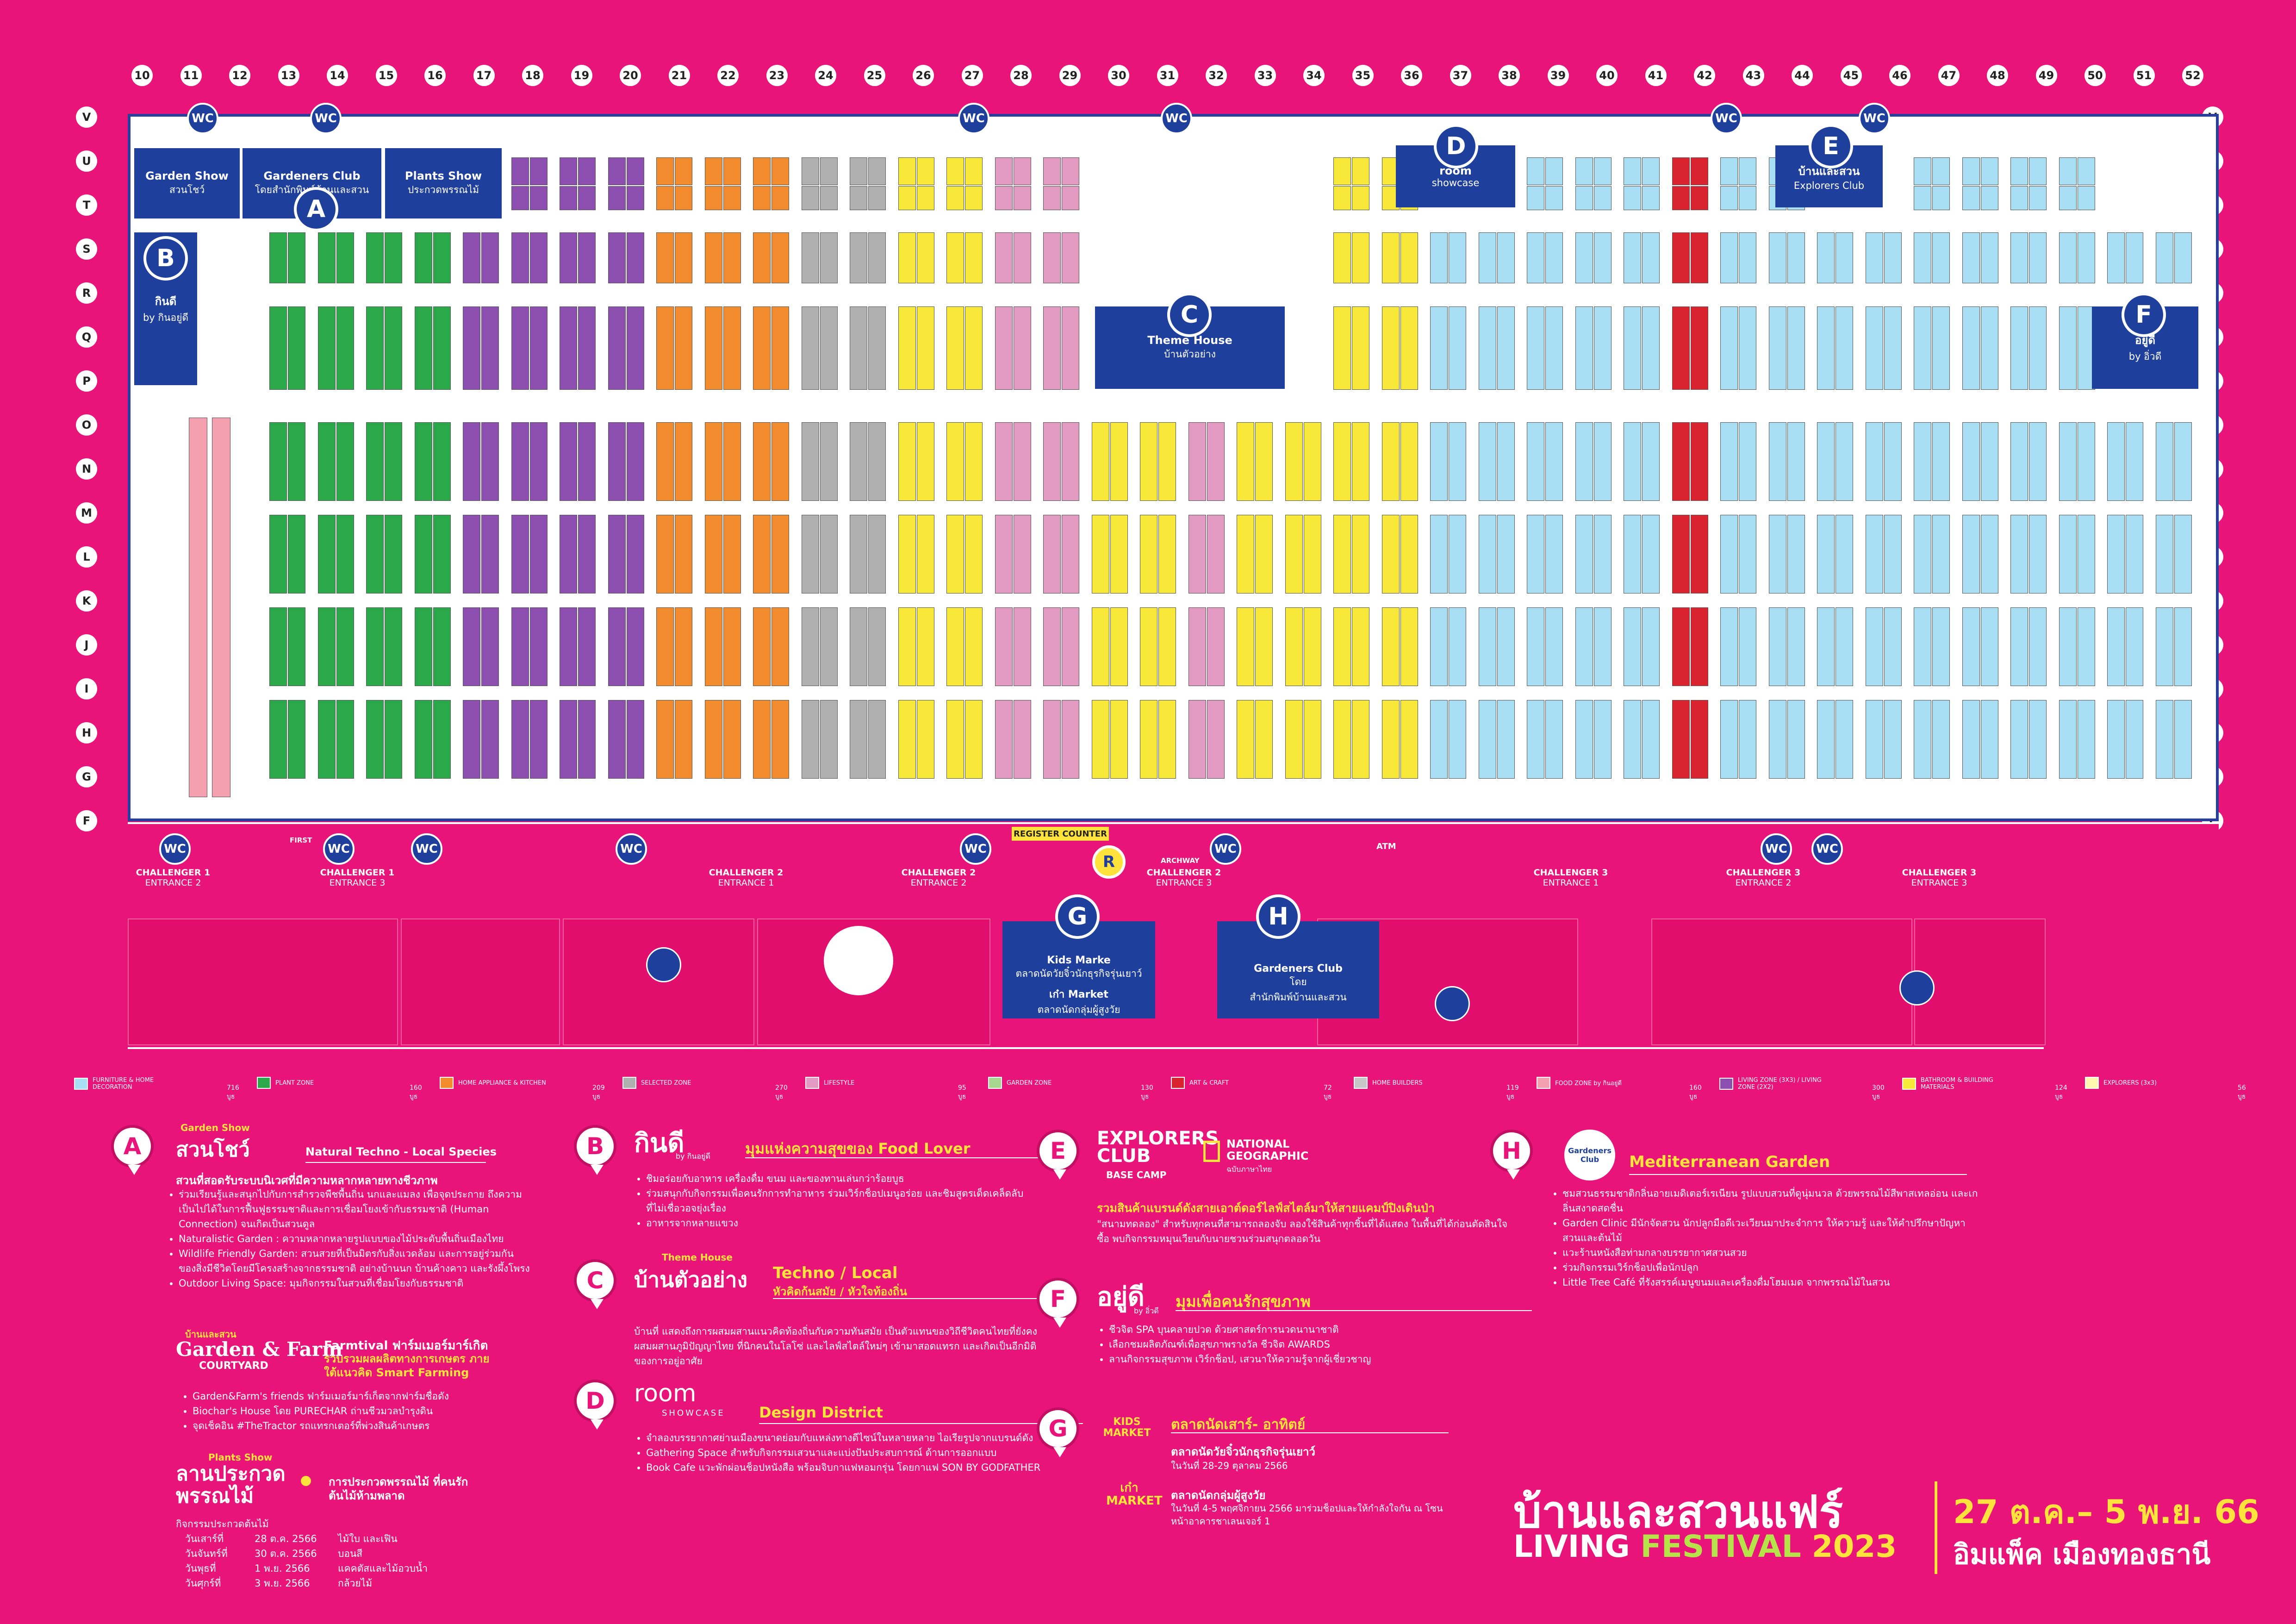 The image size is (2296, 1624). I want to click on pin-e: E, so click(1831, 146).